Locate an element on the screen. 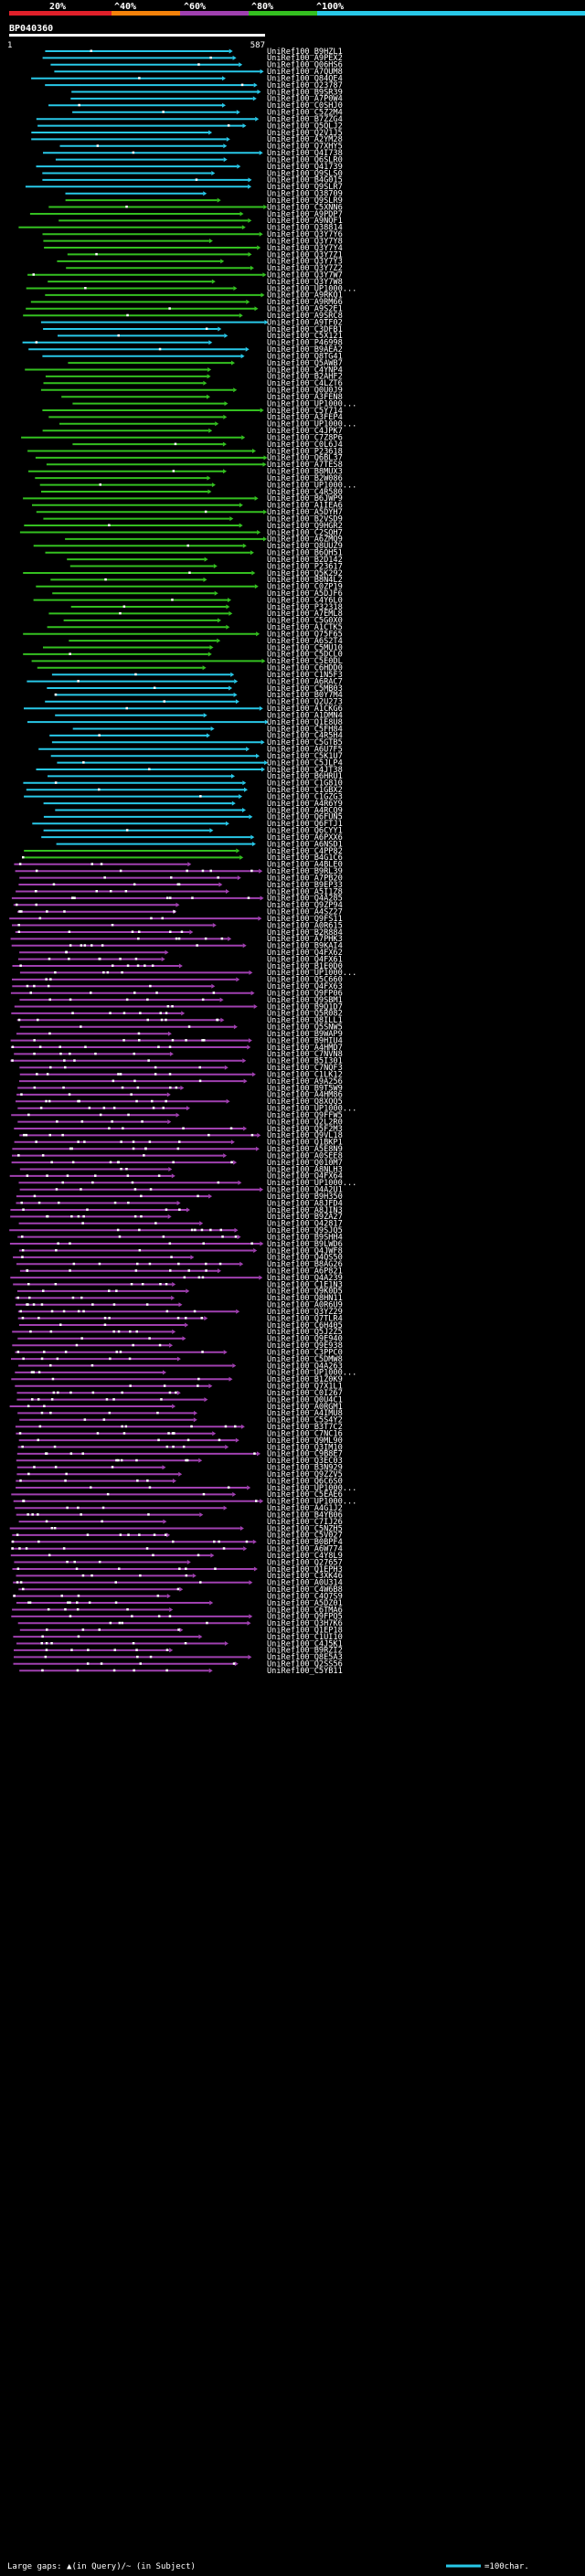 The height and width of the screenshot is (2576, 585). hit-label: UniRef100_Q2L2R0 is located at coordinates (305, 1122).